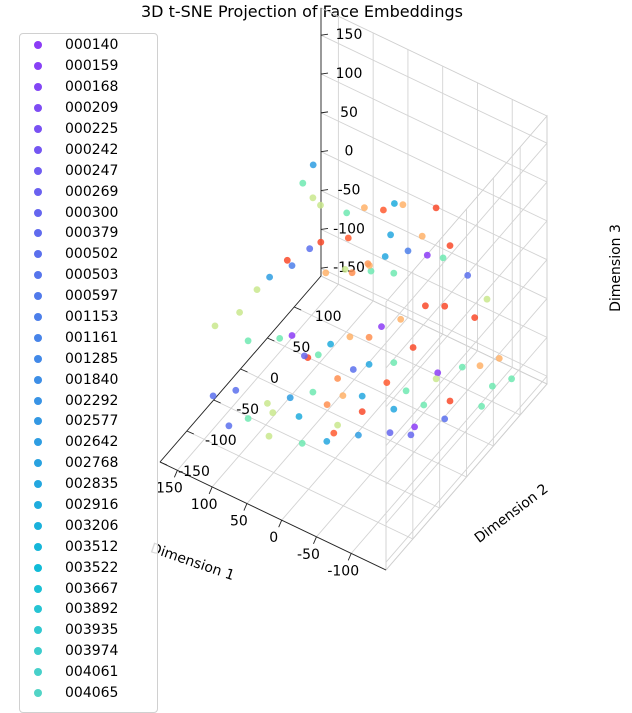  What do you see at coordinates (92, 358) in the screenshot?
I see `legend-label: 001285` at bounding box center [92, 358].